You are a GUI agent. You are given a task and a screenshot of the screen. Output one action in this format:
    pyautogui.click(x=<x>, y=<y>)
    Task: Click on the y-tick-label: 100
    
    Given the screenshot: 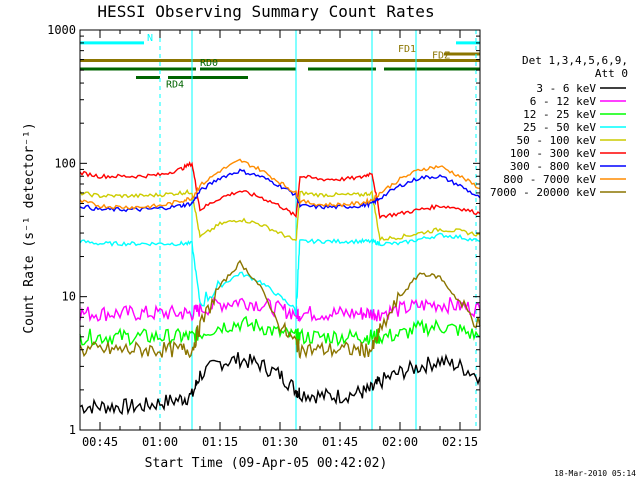 What is the action you would take?
    pyautogui.click(x=65, y=163)
    